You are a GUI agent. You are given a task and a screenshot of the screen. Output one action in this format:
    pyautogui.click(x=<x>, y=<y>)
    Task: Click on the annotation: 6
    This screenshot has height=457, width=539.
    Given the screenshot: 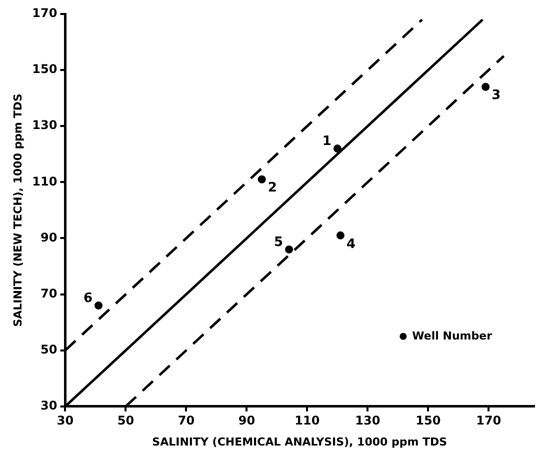 What is the action you would take?
    pyautogui.click(x=88, y=298)
    